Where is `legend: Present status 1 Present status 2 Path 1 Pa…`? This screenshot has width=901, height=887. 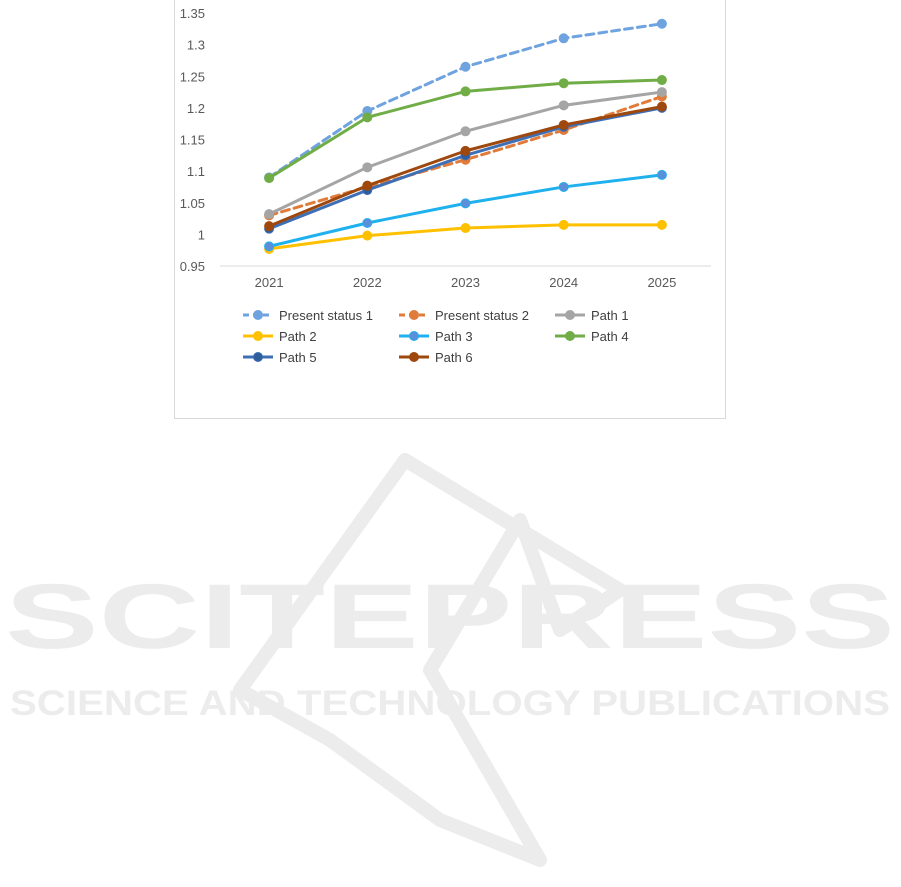 legend: Present status 1 Present status 2 Path 1 Pa… is located at coordinates (436, 336).